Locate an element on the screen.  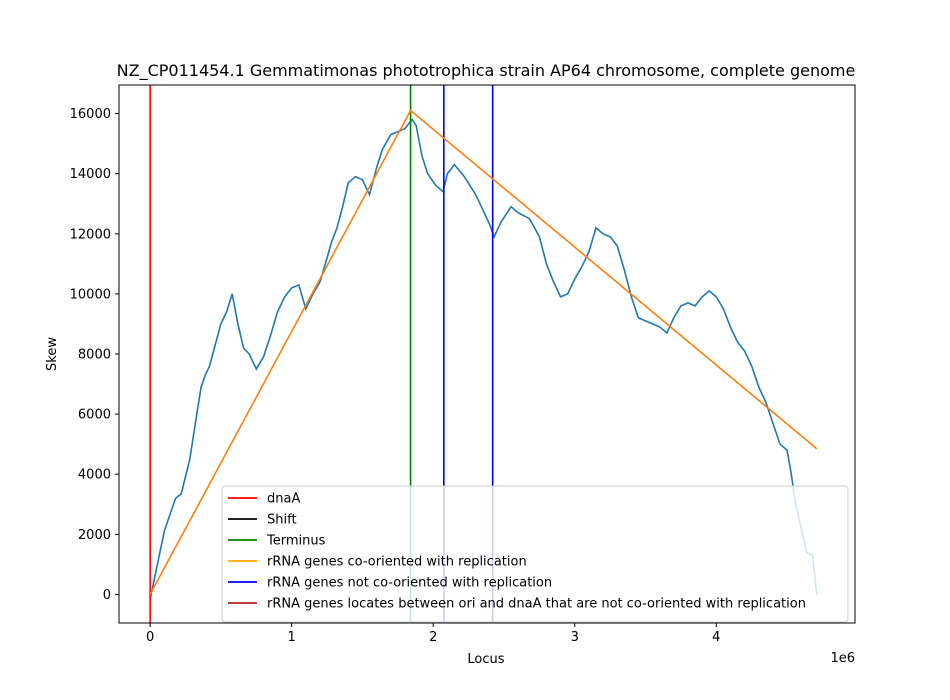
y-tick-label: 0 is located at coordinates (107, 595).